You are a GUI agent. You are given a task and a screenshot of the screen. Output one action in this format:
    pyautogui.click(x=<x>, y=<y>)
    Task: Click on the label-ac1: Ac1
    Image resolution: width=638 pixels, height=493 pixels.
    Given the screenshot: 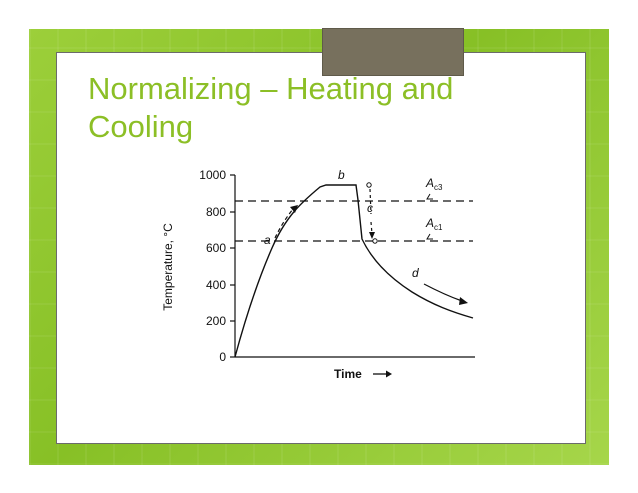 What is the action you would take?
    pyautogui.click(x=434, y=224)
    